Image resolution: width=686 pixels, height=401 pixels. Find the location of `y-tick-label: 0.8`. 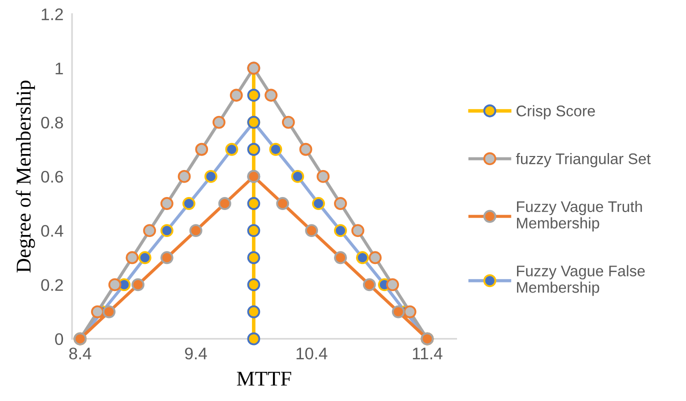

y-tick-label: 0.8 is located at coordinates (52, 122).